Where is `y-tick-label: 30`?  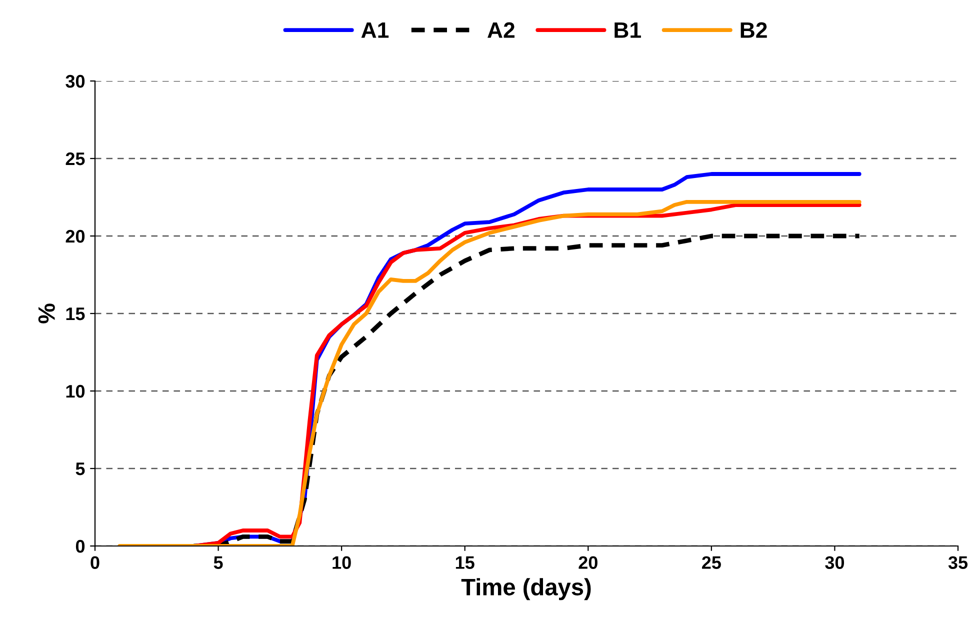
y-tick-label: 30 is located at coordinates (75, 81).